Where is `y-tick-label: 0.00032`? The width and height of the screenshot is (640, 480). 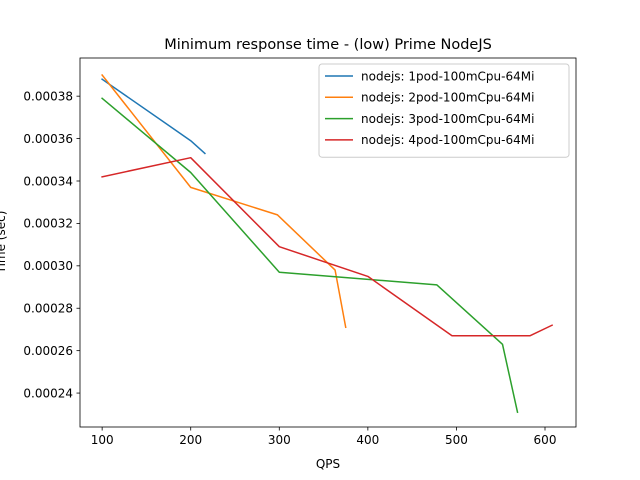 y-tick-label: 0.00032 is located at coordinates (48, 224).